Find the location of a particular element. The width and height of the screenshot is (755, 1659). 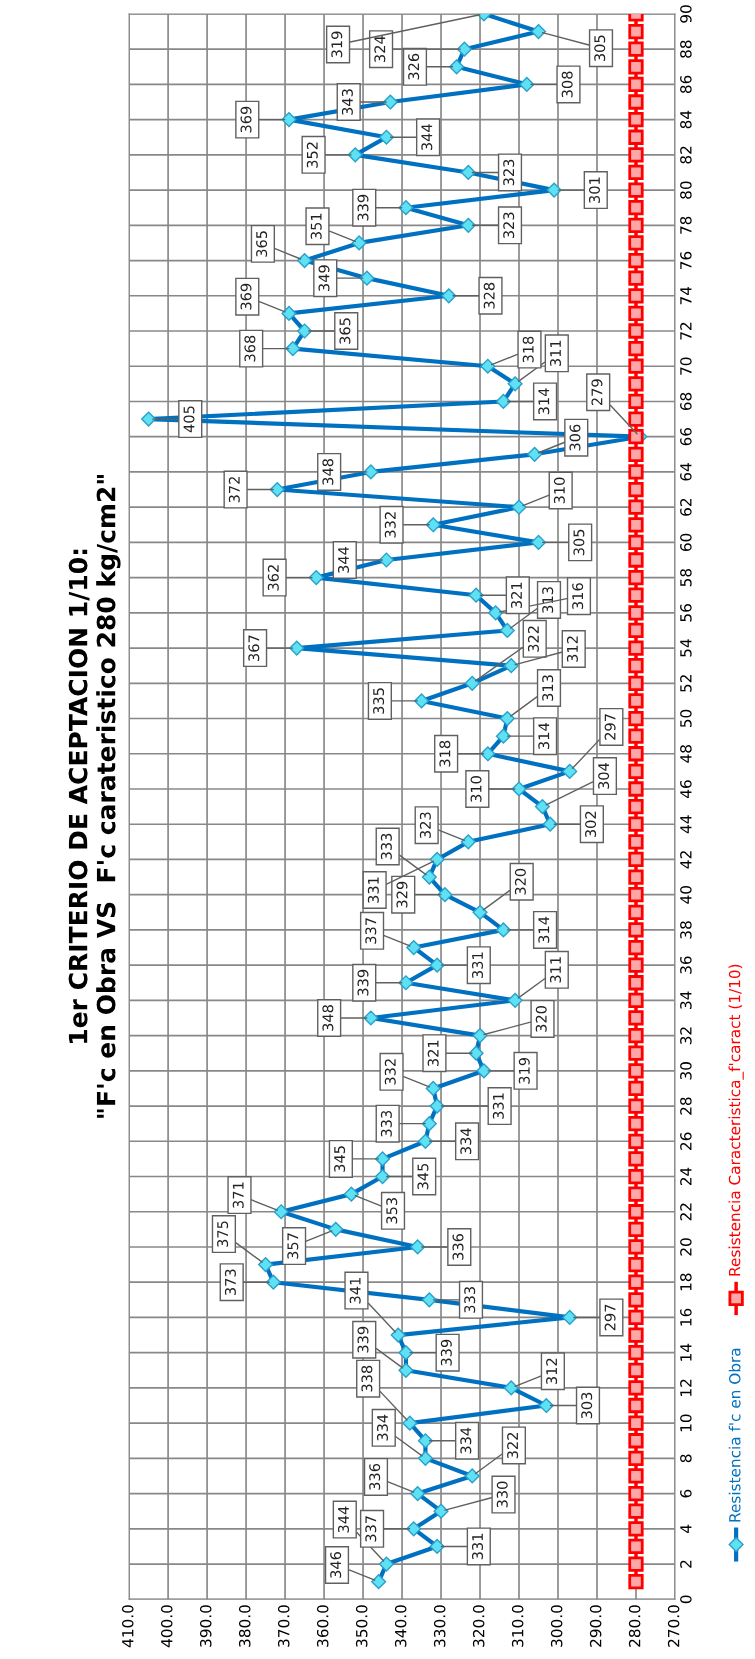

y-tick-label: 72 is located at coordinates (686, 331).